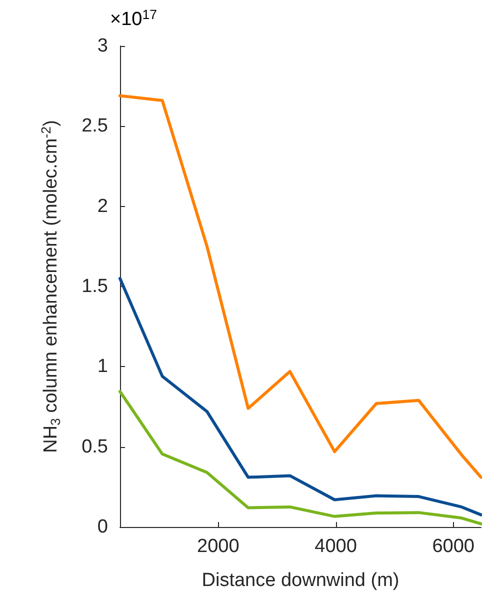  Describe the element at coordinates (102, 206) in the screenshot. I see `y-tick-label: 2` at that location.